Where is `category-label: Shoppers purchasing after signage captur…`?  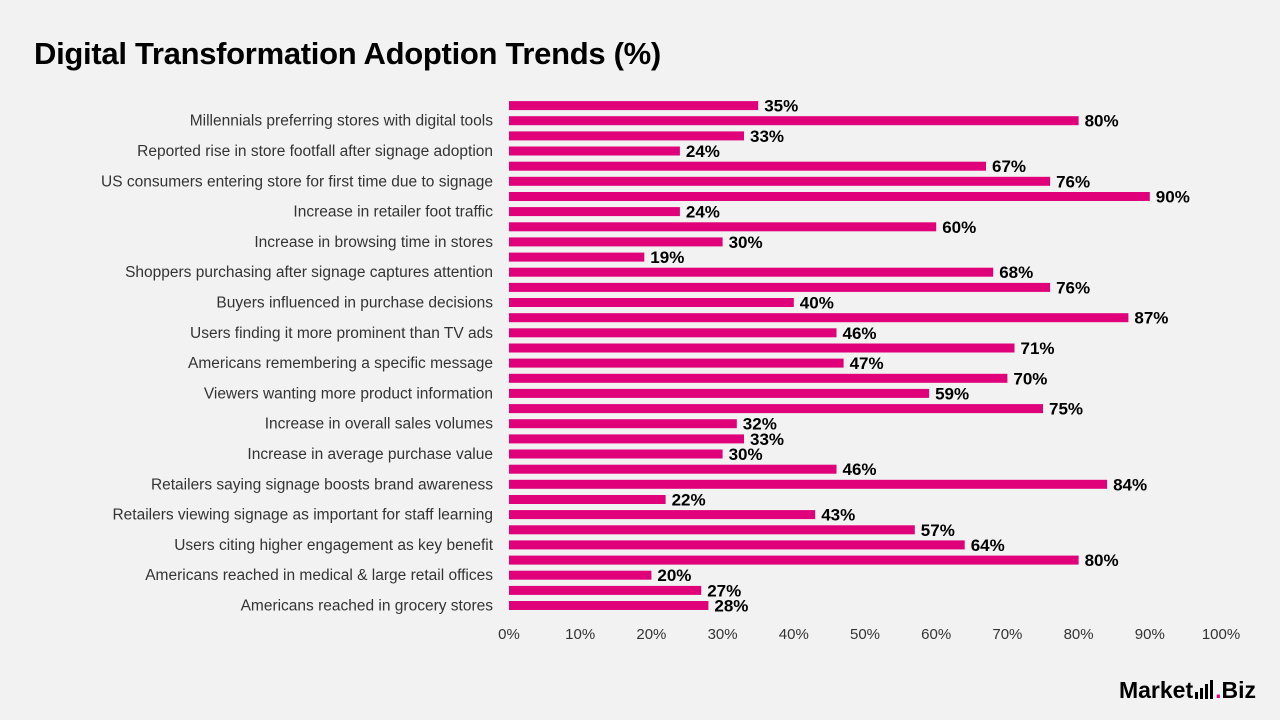 category-label: Shoppers purchasing after signage captur… is located at coordinates (309, 272).